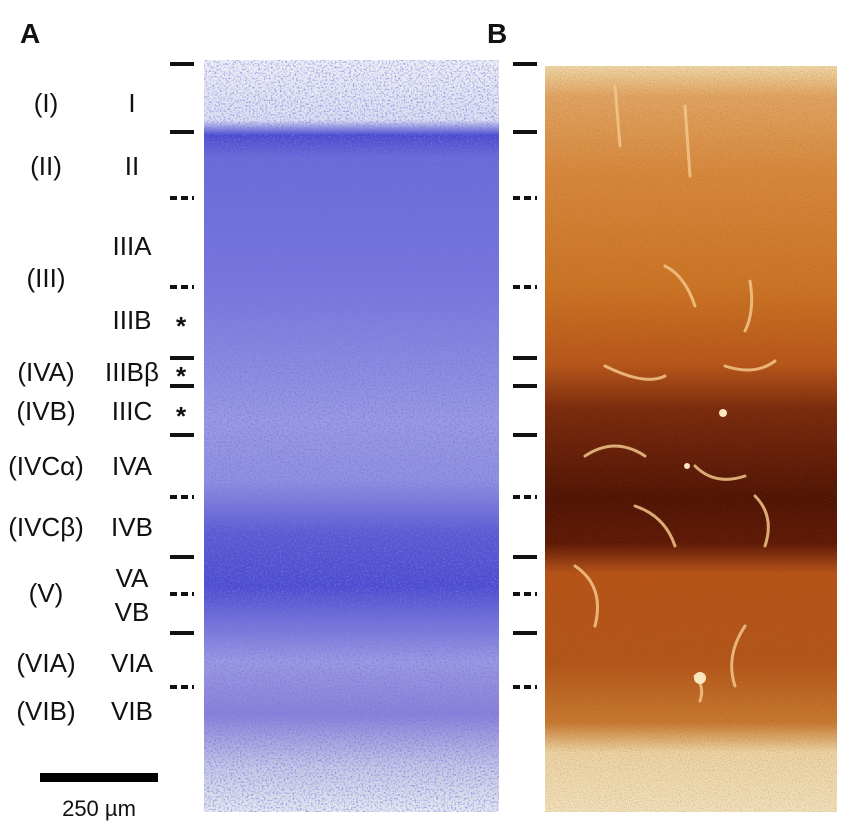 This screenshot has width=850, height=826. I want to click on layer-alt-label-ivc-beta: (IVCβ), so click(46, 527).